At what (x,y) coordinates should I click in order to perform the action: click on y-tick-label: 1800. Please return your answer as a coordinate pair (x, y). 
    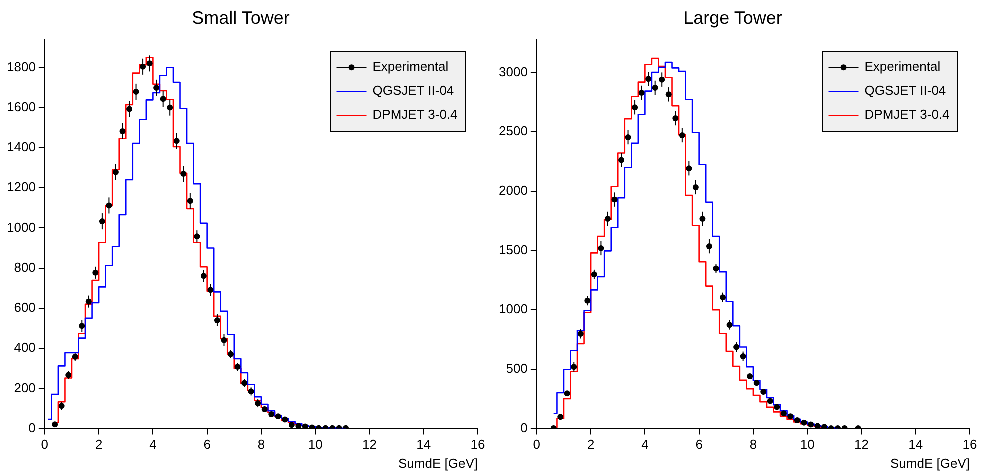
    Looking at the image, I should click on (21, 66).